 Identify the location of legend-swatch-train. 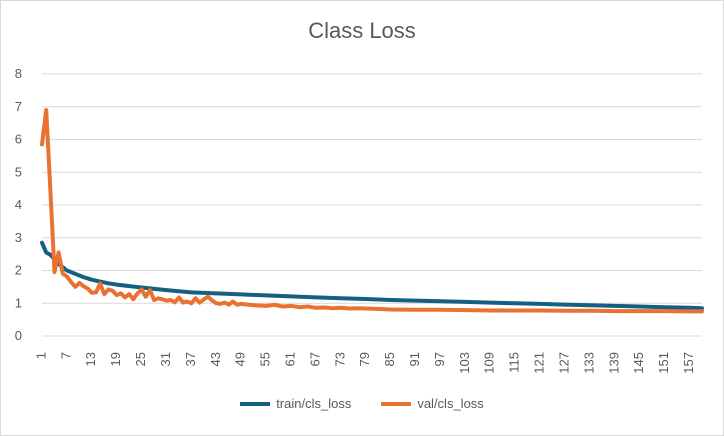
(255, 403).